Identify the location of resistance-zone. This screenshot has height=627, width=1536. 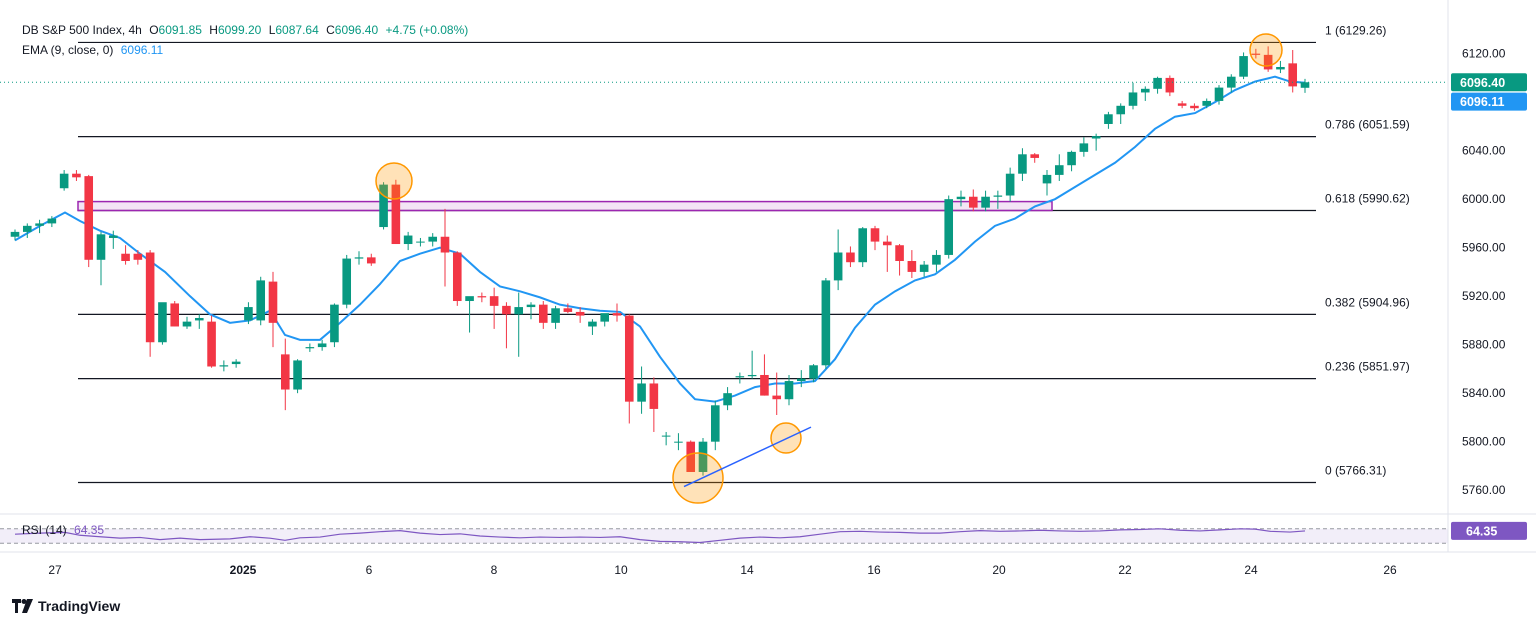
(565, 206).